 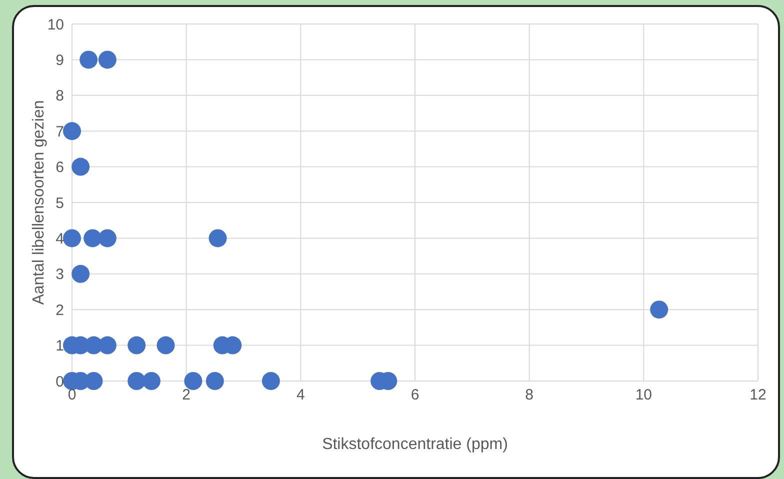 I want to click on x-axis-title: Stikstofconcentratie (ppm), so click(x=415, y=444).